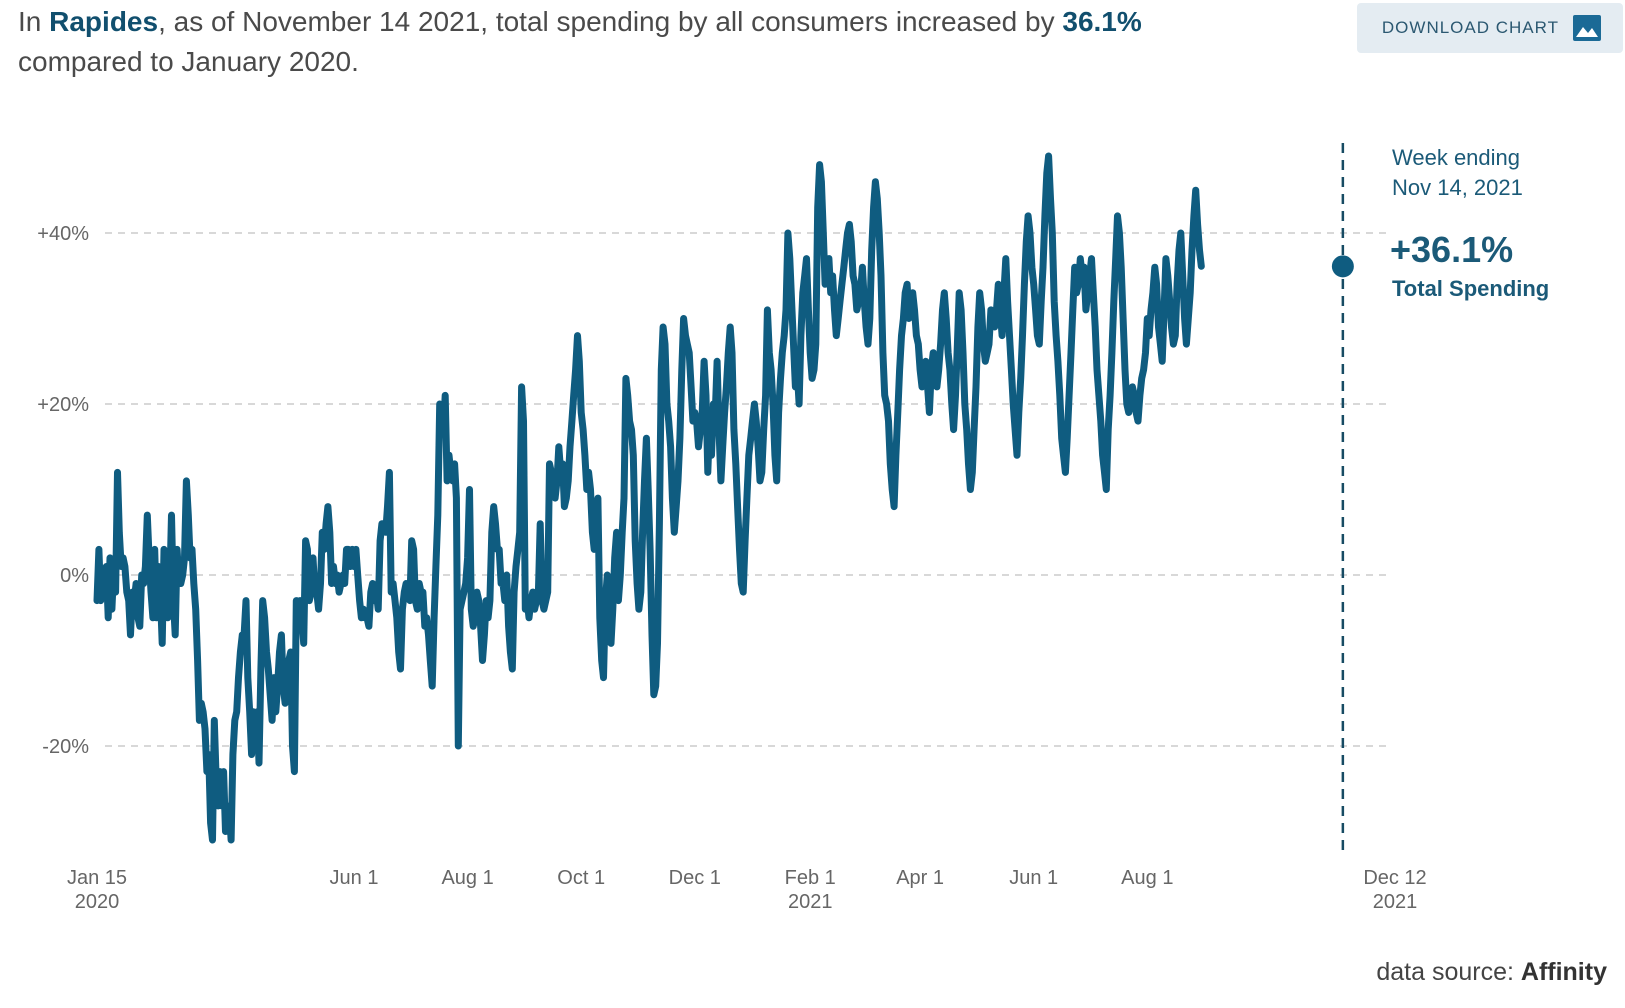 This screenshot has height=1008, width=1625. Describe the element at coordinates (97, 902) in the screenshot. I see `x-tick-year-label: 2020` at that location.